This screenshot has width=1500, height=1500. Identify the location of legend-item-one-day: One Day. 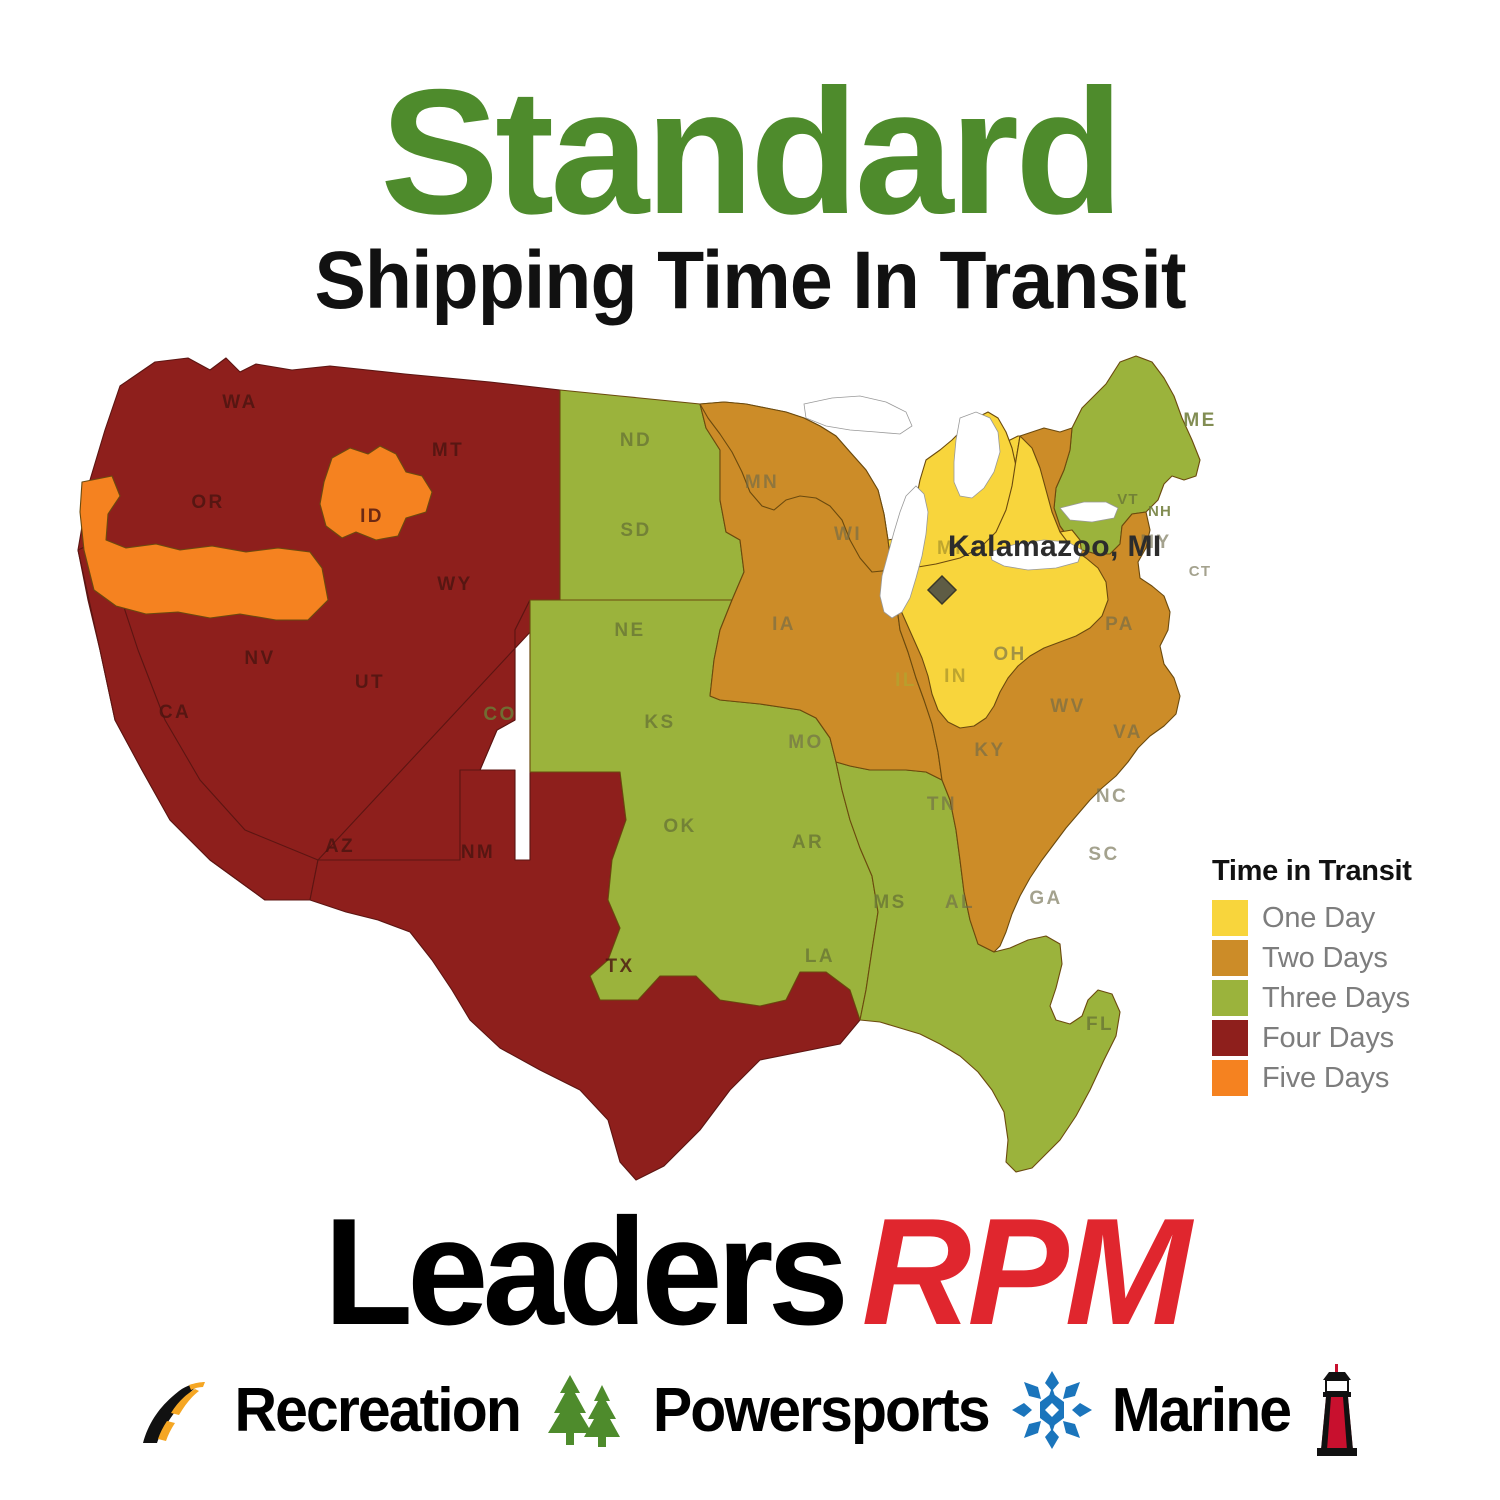
(1342, 918).